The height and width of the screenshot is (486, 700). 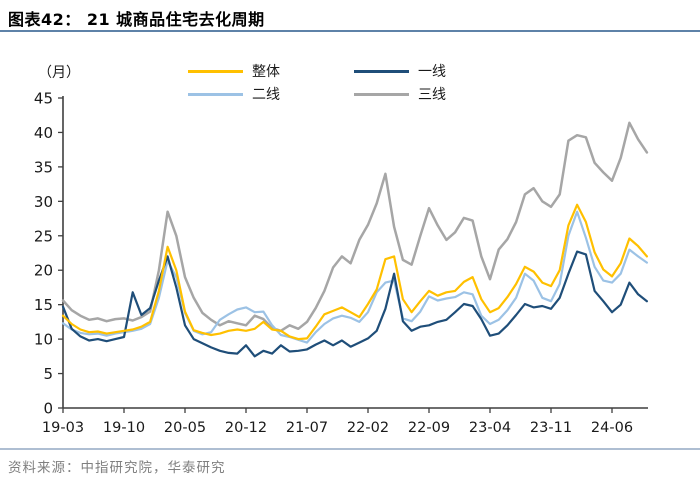 What do you see at coordinates (59, 73) in the screenshot?
I see `y-axis-unit-label: （月）` at bounding box center [59, 73].